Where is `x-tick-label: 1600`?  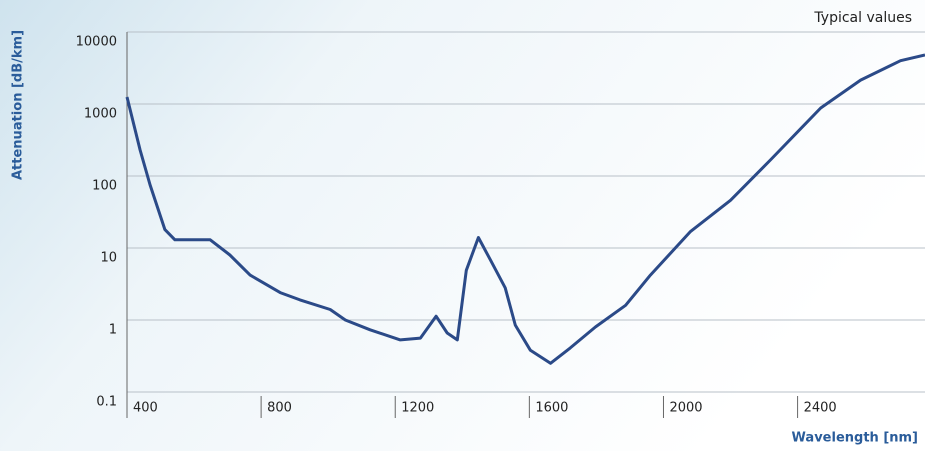
x-tick-label: 1600 is located at coordinates (551, 408).